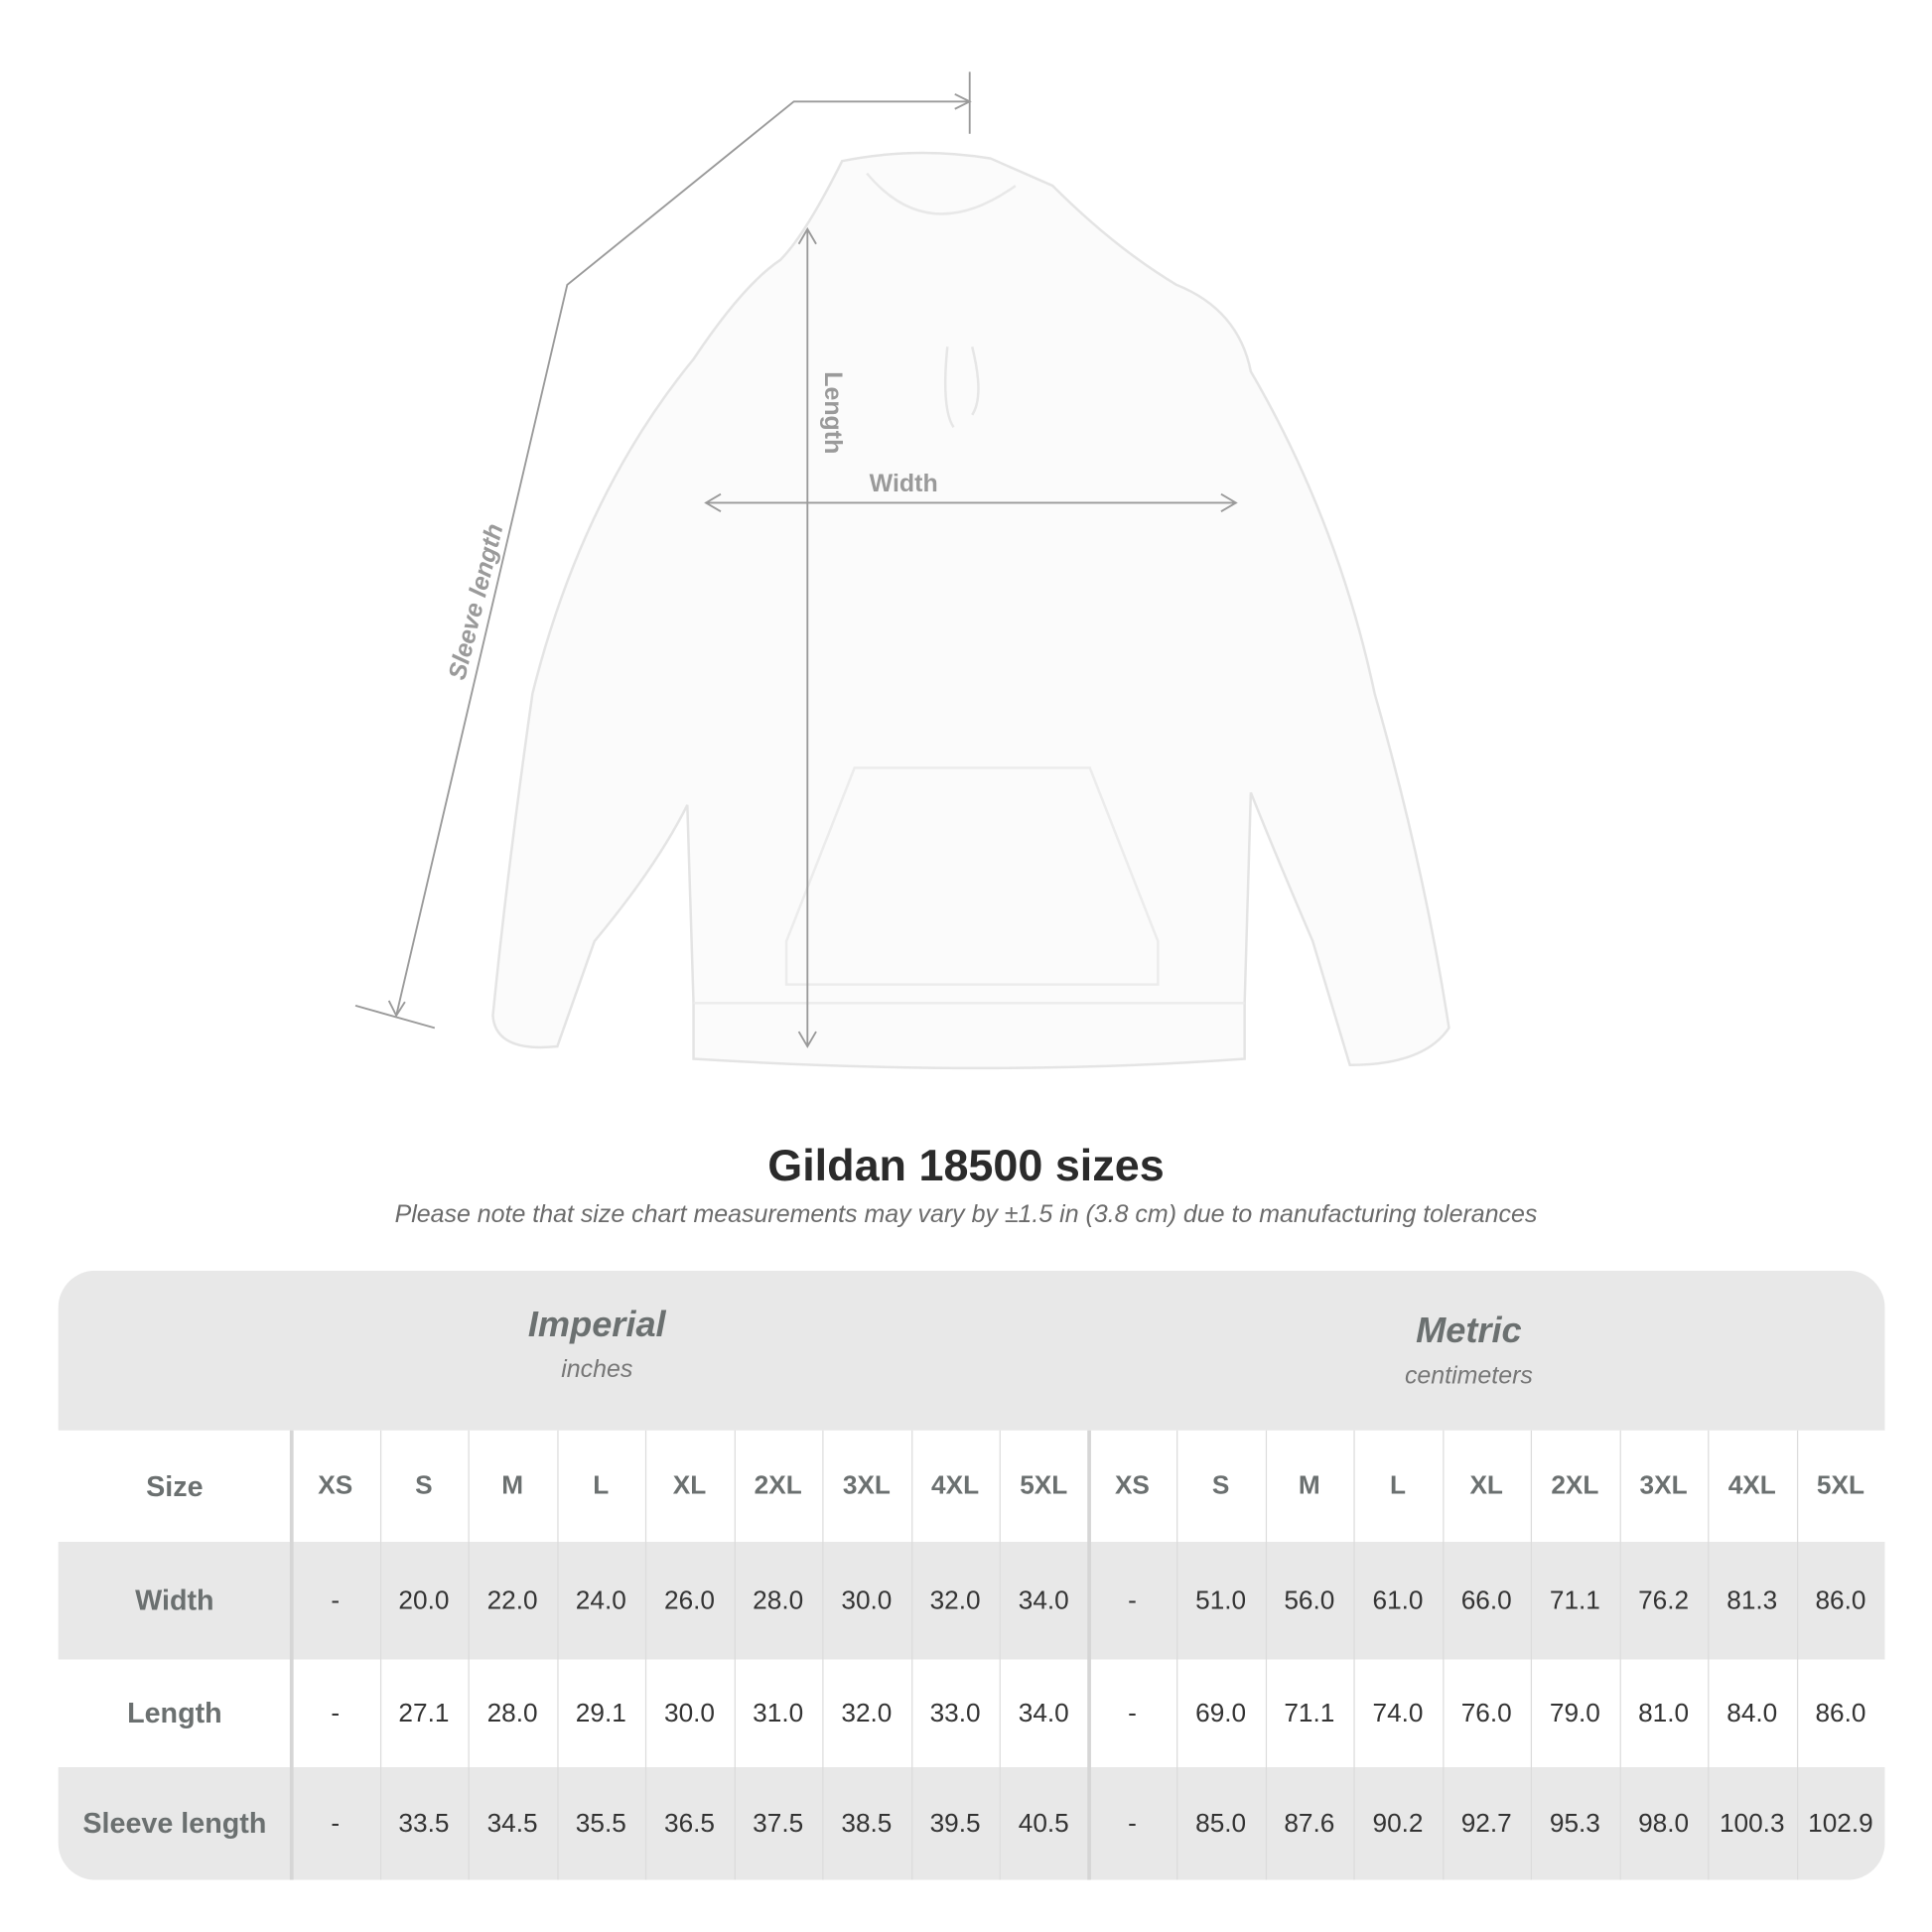 This screenshot has height=1932, width=1932. Describe the element at coordinates (1575, 1823) in the screenshot. I see `table-cell: 95.3` at that location.